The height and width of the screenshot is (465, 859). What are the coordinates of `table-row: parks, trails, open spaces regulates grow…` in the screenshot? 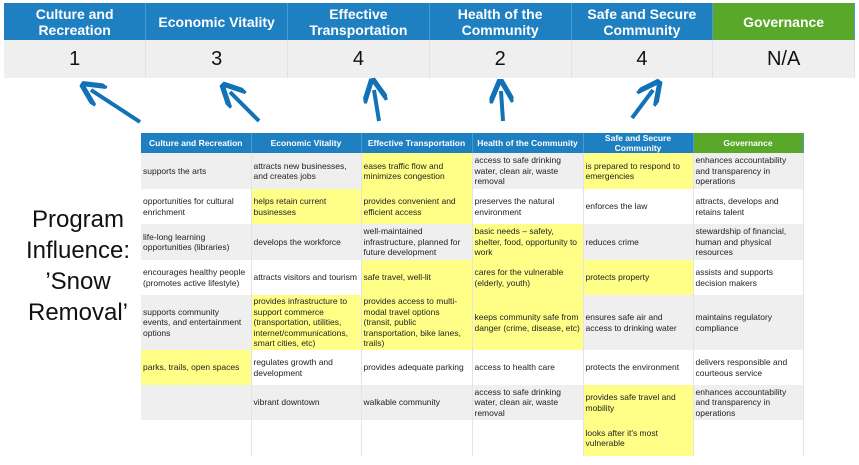 It's located at (472, 367).